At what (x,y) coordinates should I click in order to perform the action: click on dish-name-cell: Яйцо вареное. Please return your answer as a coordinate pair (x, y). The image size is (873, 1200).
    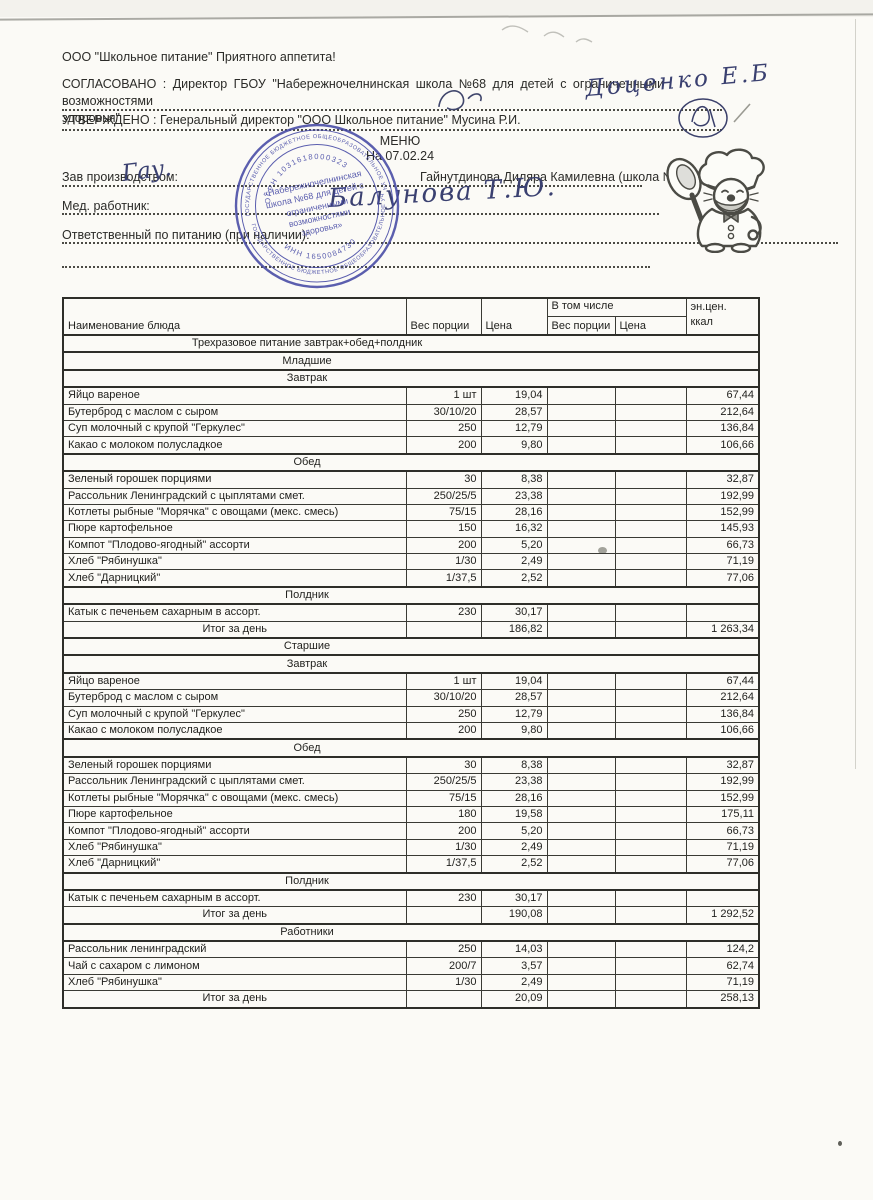
    Looking at the image, I should click on (234, 681).